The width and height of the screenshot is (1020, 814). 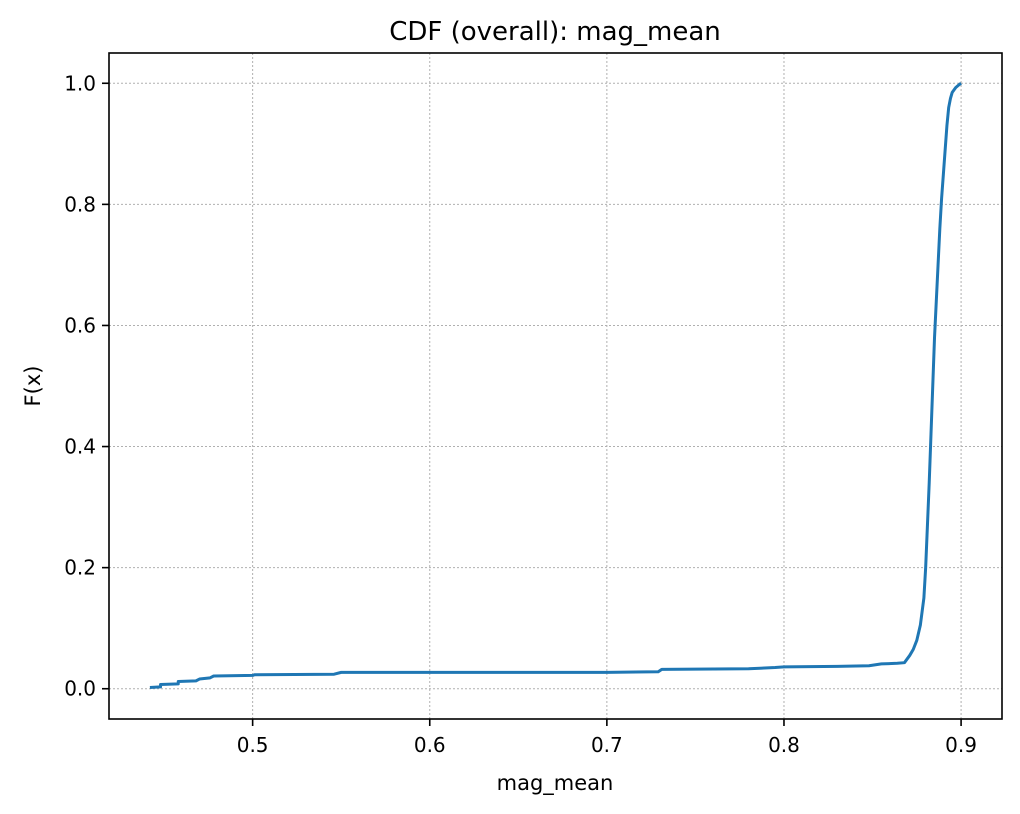 I want to click on x-tick-label: 0.8, so click(x=784, y=745).